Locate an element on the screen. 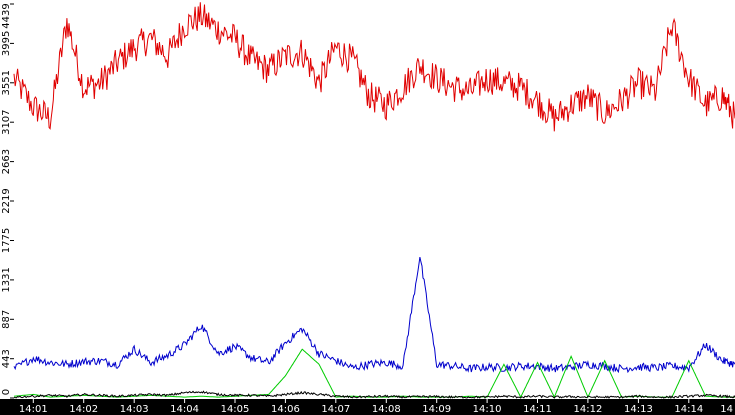  y-tick-label: 1331 is located at coordinates (6, 279).